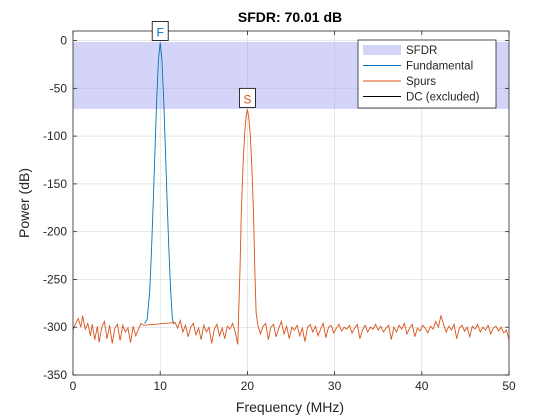 The image size is (560, 420). Describe the element at coordinates (290, 407) in the screenshot. I see `x-axis-label: Frequency (MHz)` at that location.